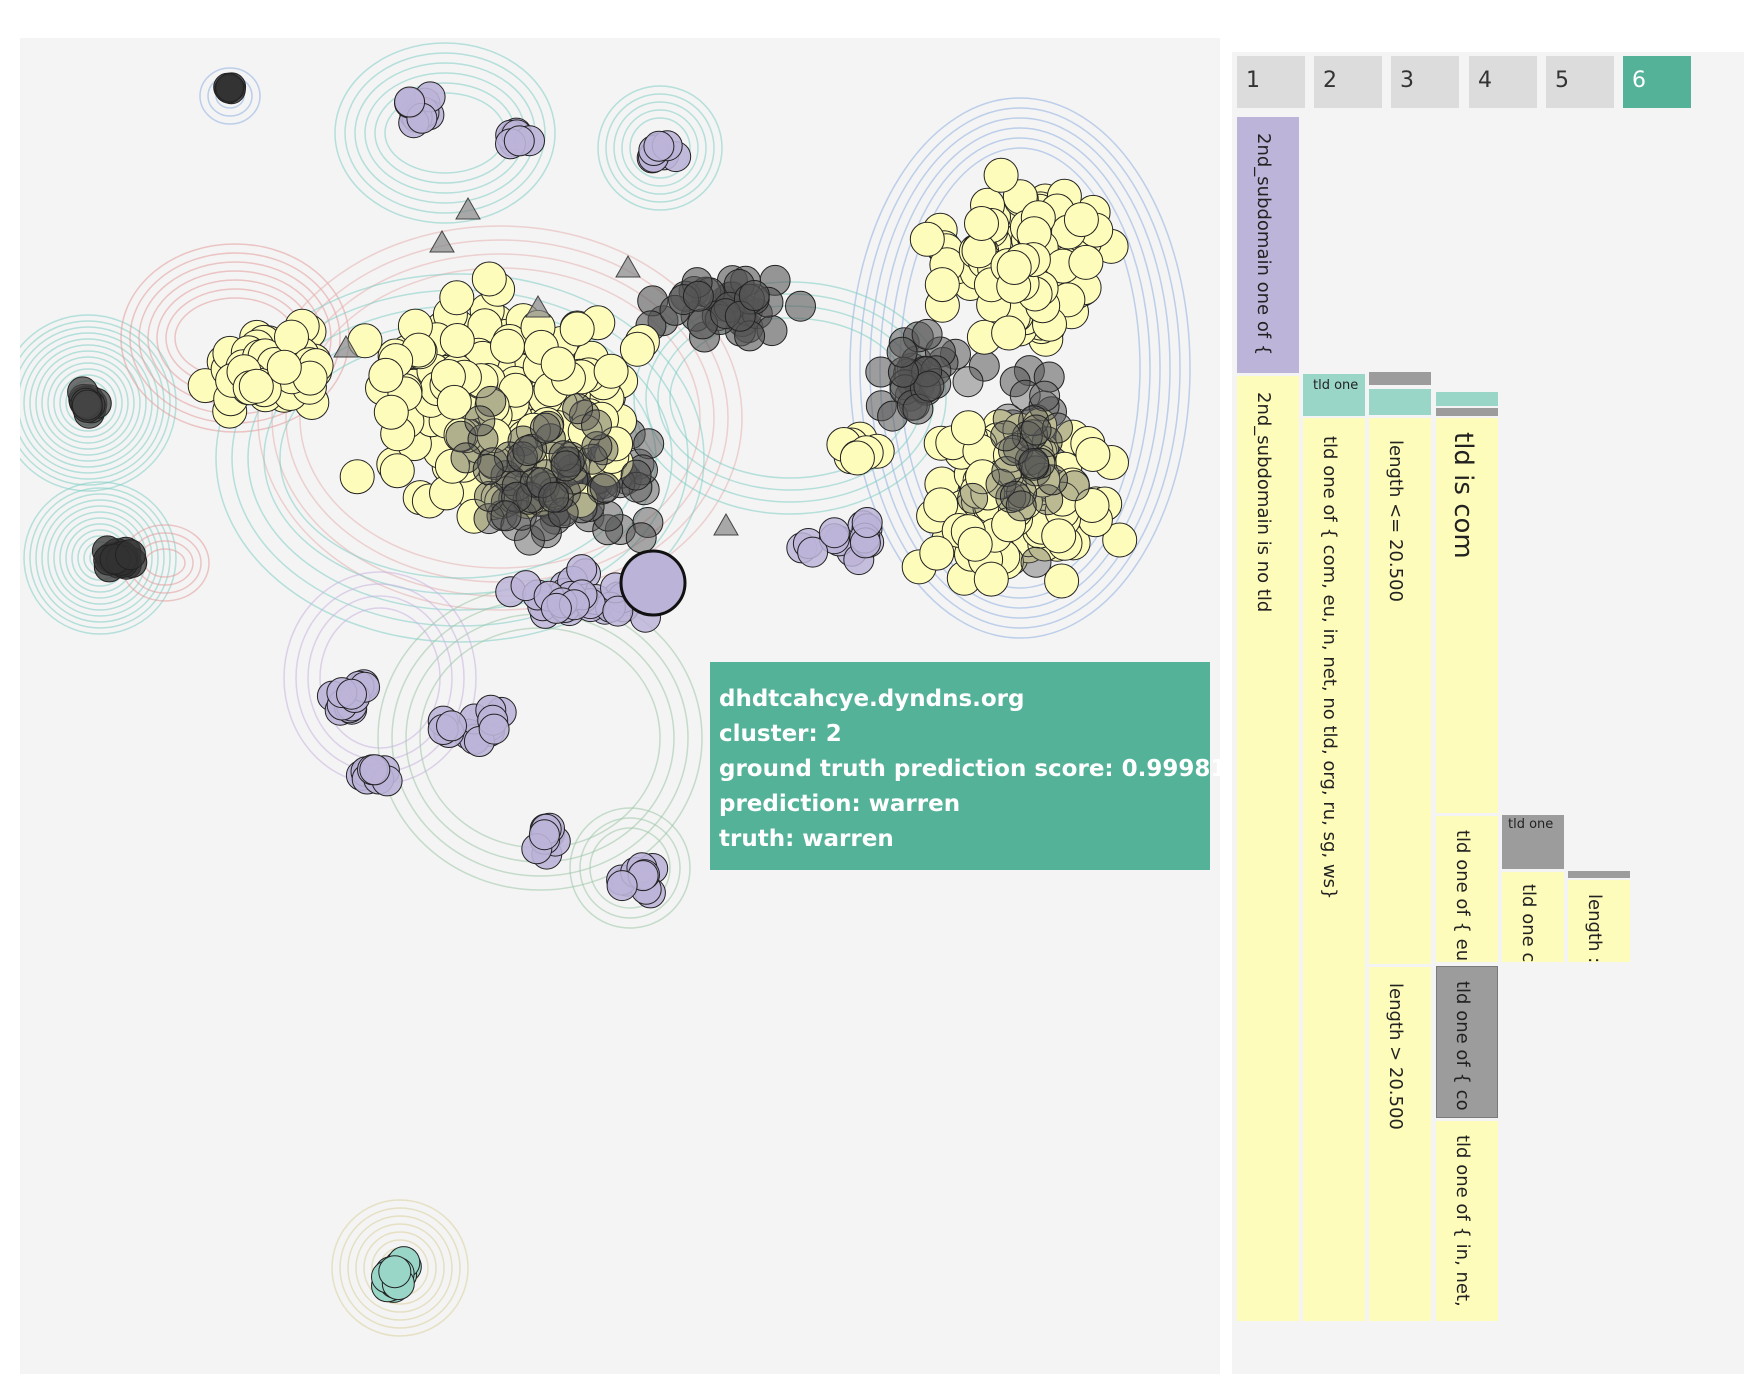 This screenshot has width=1764, height=1376. What do you see at coordinates (1400, 378) in the screenshot?
I see `tree-node-col3-grey` at bounding box center [1400, 378].